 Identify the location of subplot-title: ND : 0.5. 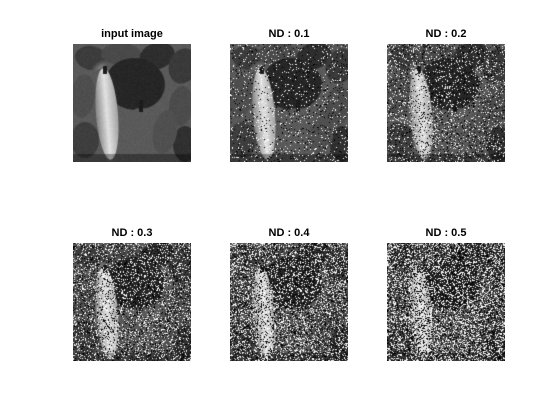
(446, 233).